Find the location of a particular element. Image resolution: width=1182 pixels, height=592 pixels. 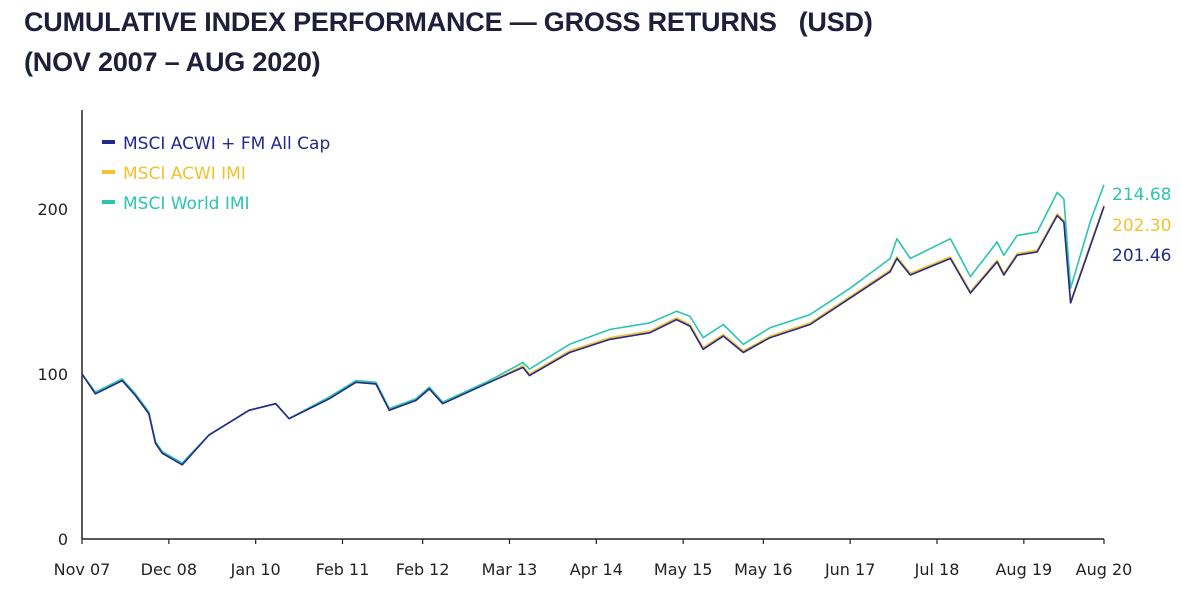

x-tick-label: Nov 07 is located at coordinates (82, 569).